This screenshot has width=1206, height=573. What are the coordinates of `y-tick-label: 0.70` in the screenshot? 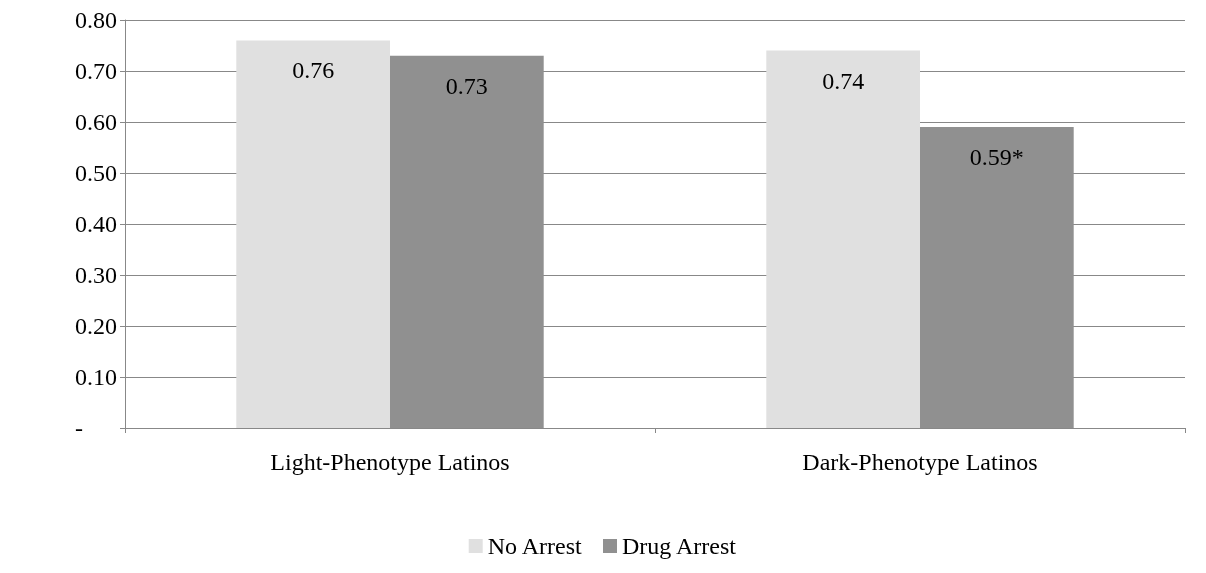 It's located at (96, 71).